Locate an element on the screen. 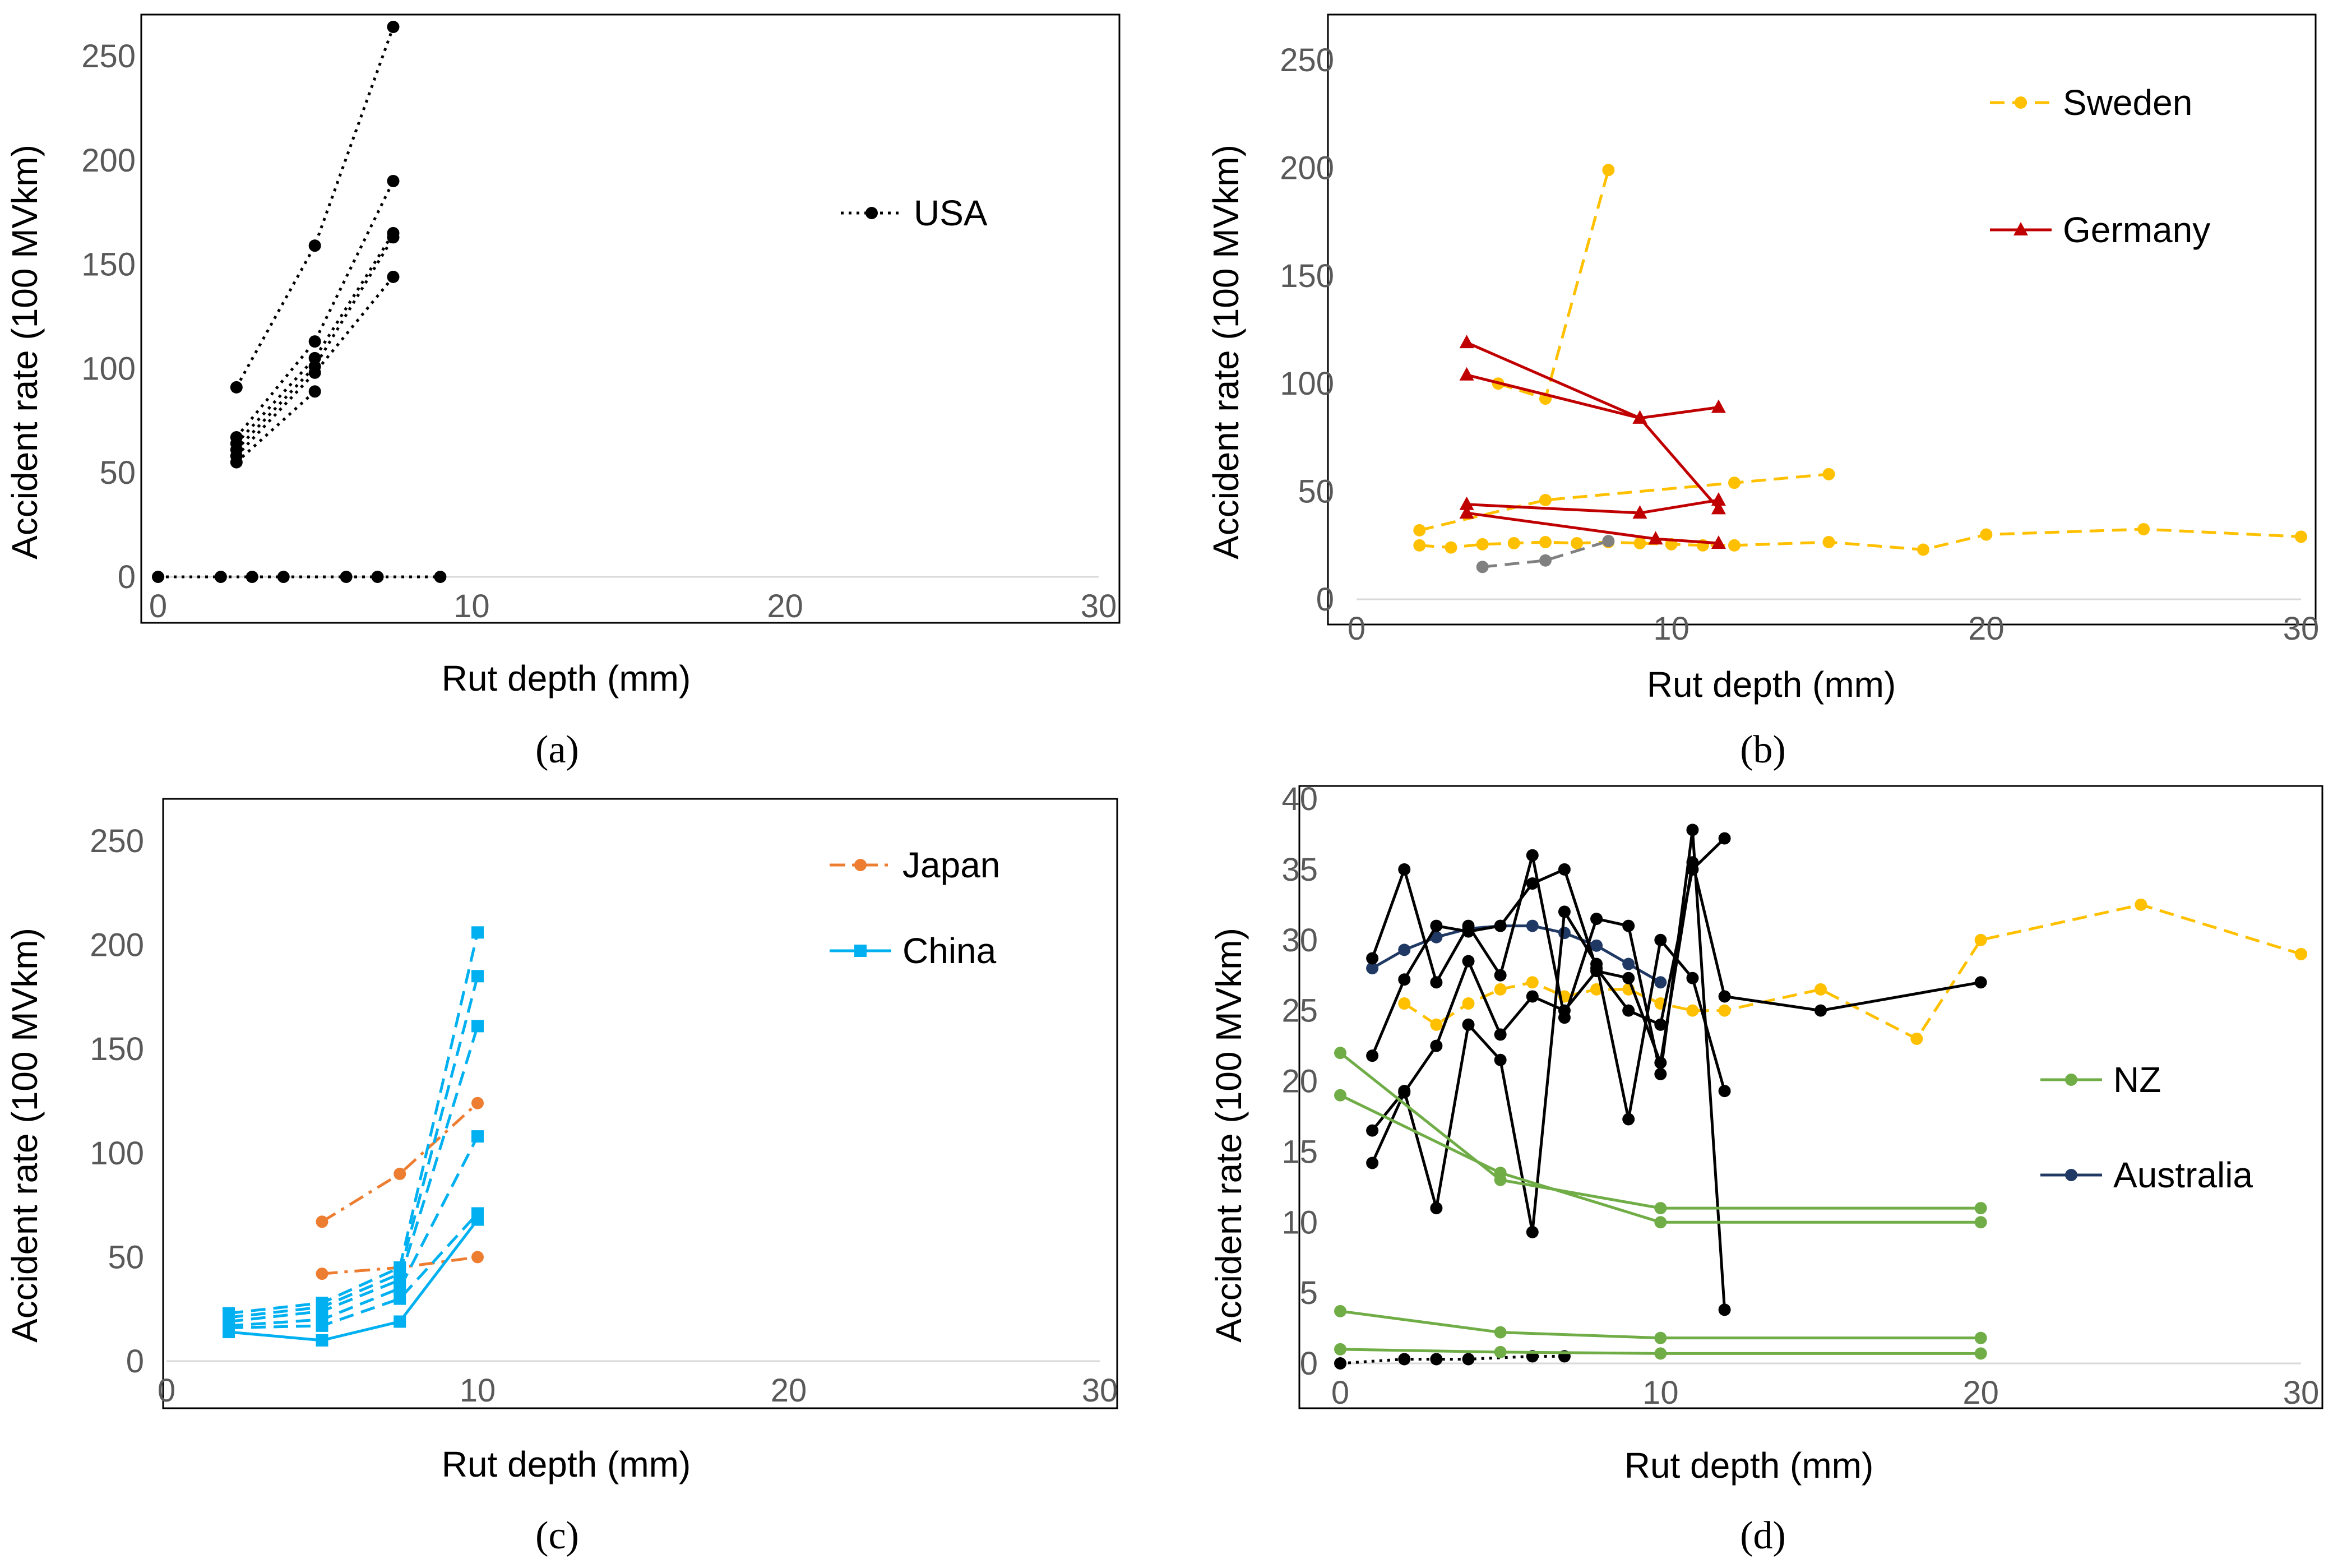 This screenshot has width=2333, height=1568. panel-c-label: (c) is located at coordinates (557, 1536).